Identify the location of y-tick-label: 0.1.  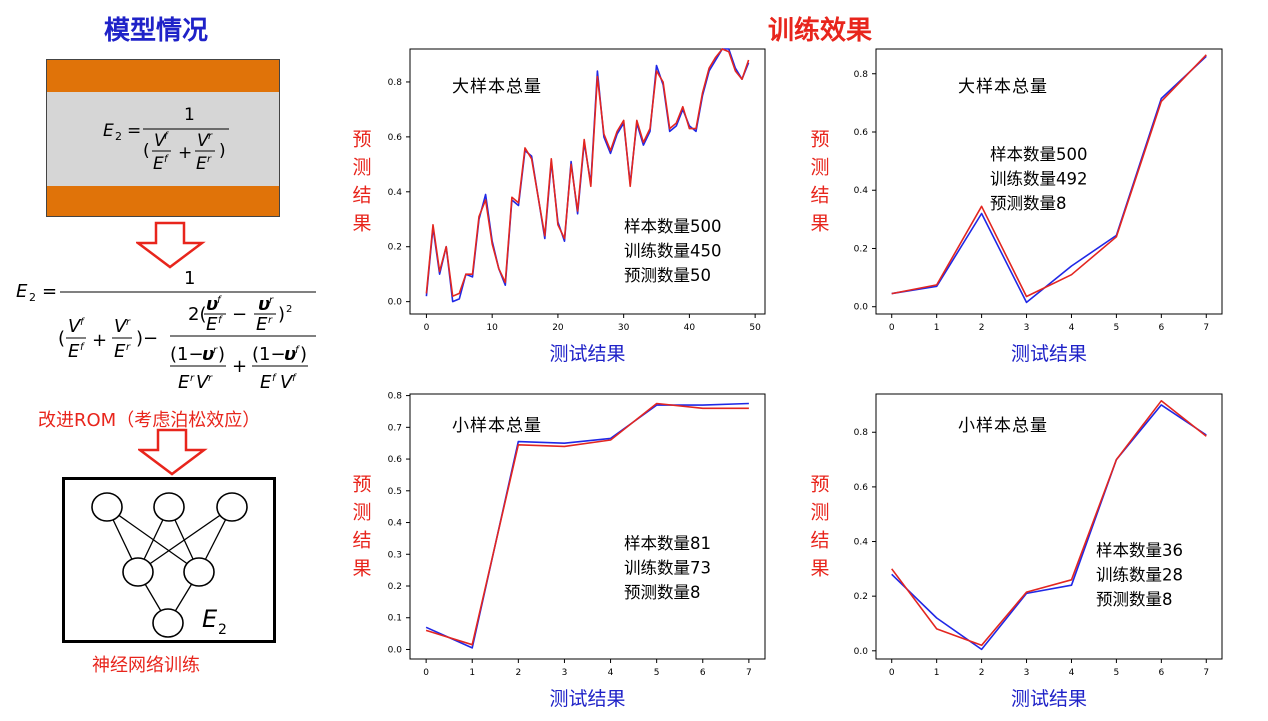
(395, 619).